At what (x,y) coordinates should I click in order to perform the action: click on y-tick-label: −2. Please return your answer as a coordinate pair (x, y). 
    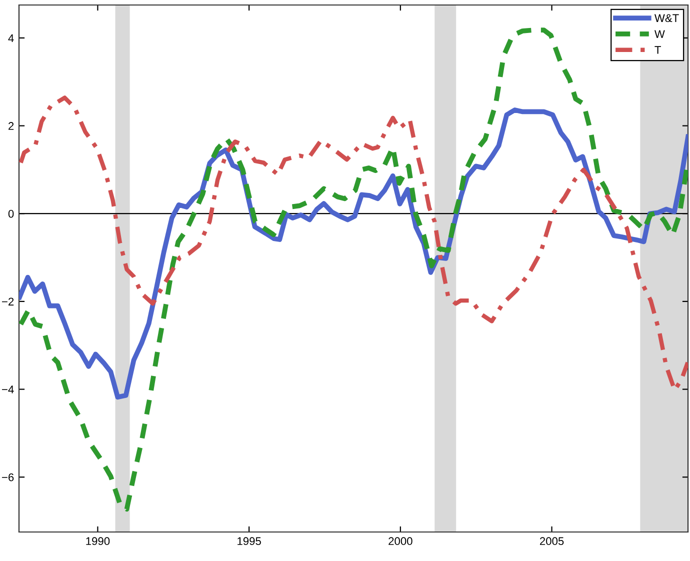
    Looking at the image, I should click on (8, 302).